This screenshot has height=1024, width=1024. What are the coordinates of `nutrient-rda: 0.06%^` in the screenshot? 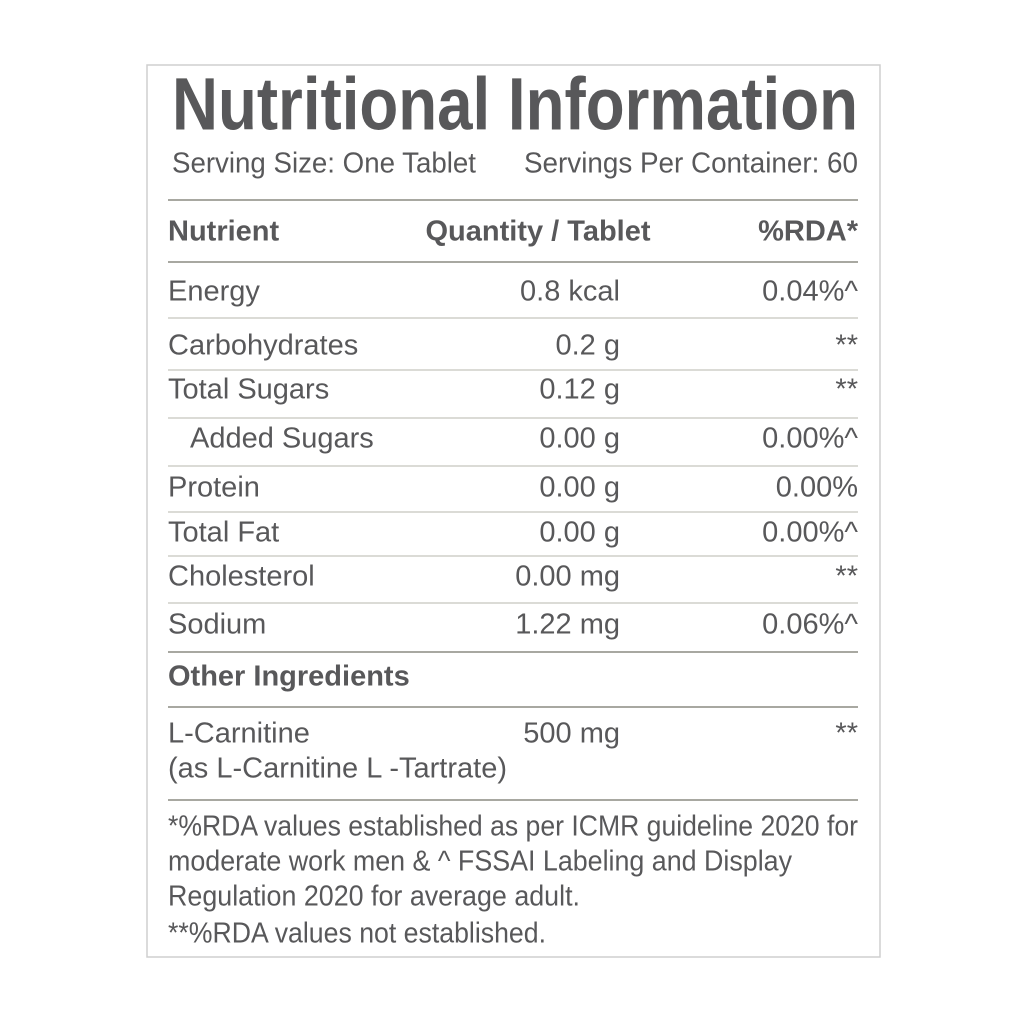 It's located at (810, 625).